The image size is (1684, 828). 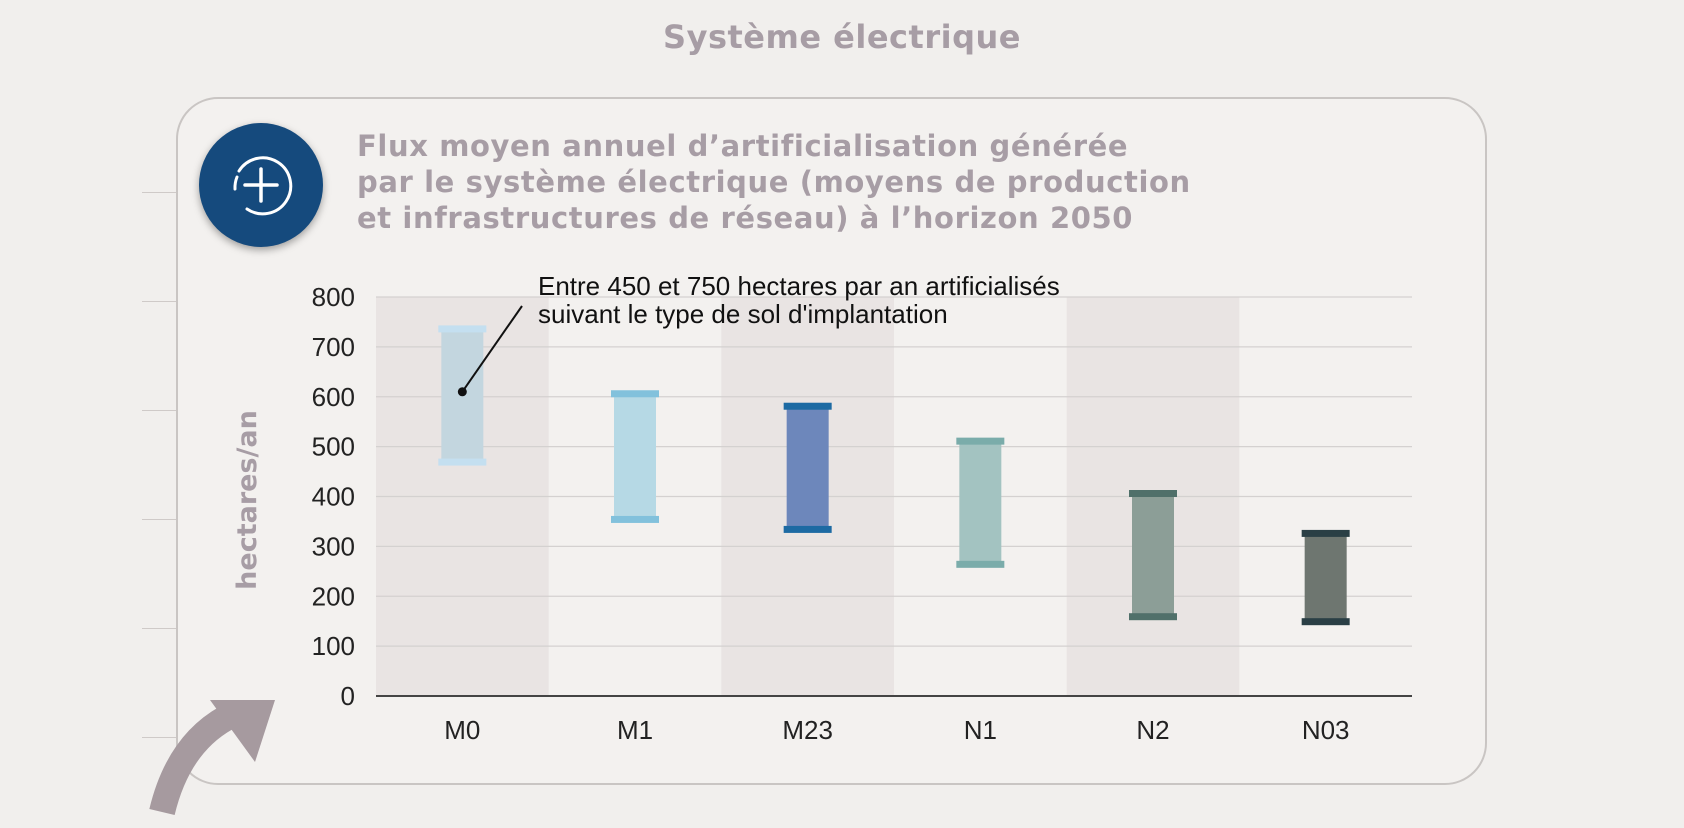 What do you see at coordinates (212, 758) in the screenshot?
I see `curved-arrow-icon` at bounding box center [212, 758].